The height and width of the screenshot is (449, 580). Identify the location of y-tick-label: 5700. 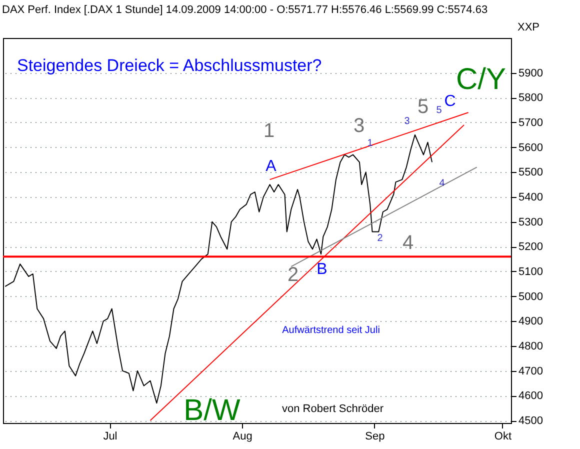
(530, 122).